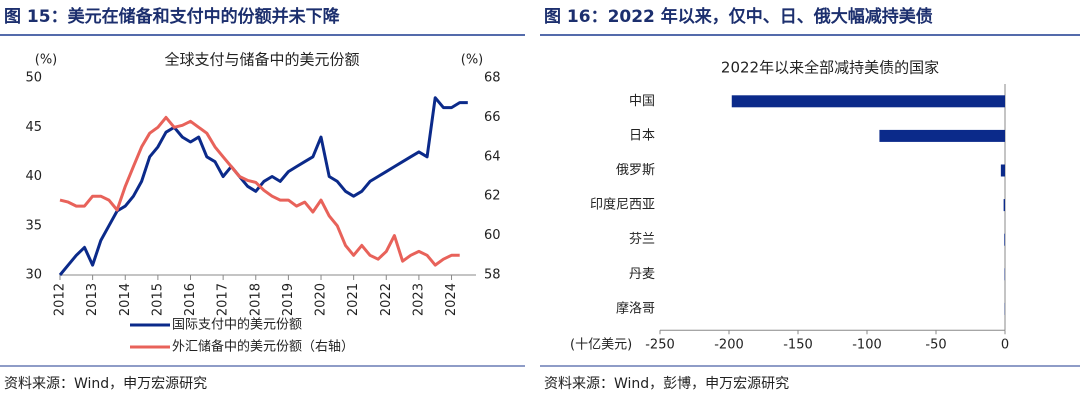  Describe the element at coordinates (451, 299) in the screenshot. I see `x-tick-label: 2024` at that location.